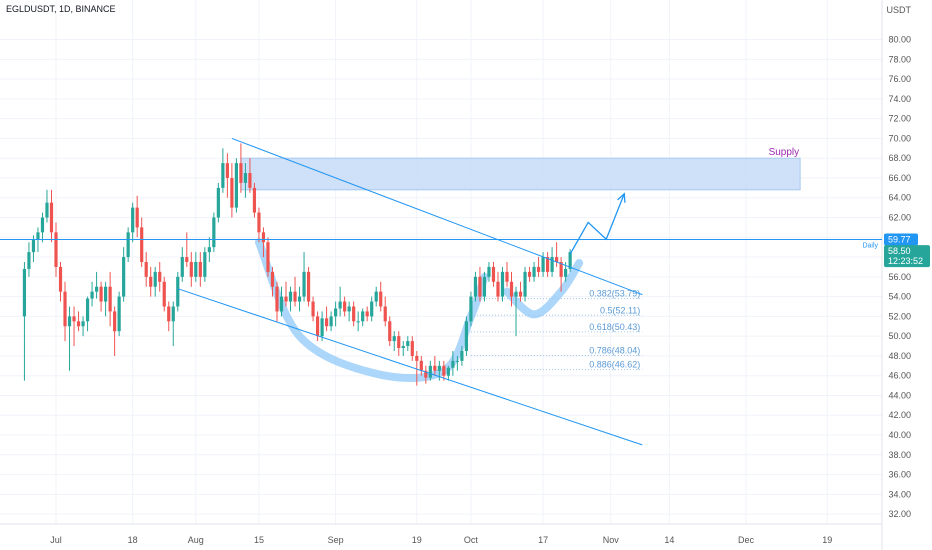 The width and height of the screenshot is (932, 550). What do you see at coordinates (899, 336) in the screenshot?
I see `price-tick-label: 50.00` at bounding box center [899, 336].